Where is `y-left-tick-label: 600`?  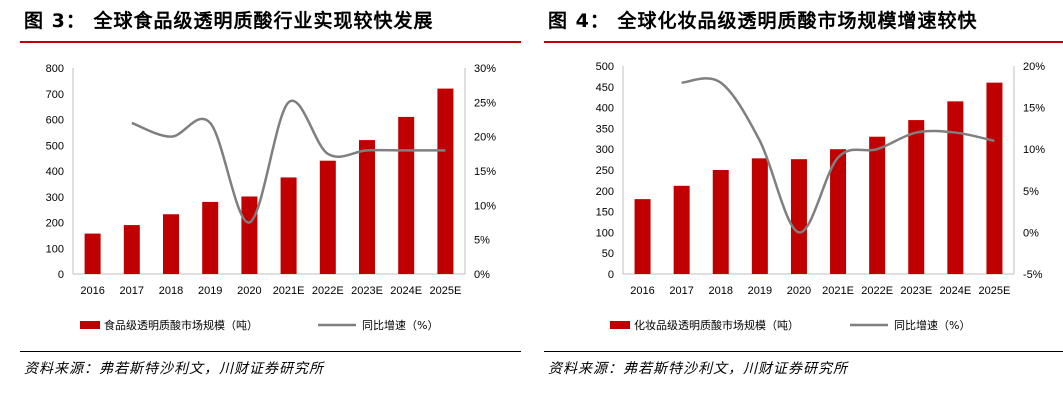
y-left-tick-label: 600 is located at coordinates (55, 121).